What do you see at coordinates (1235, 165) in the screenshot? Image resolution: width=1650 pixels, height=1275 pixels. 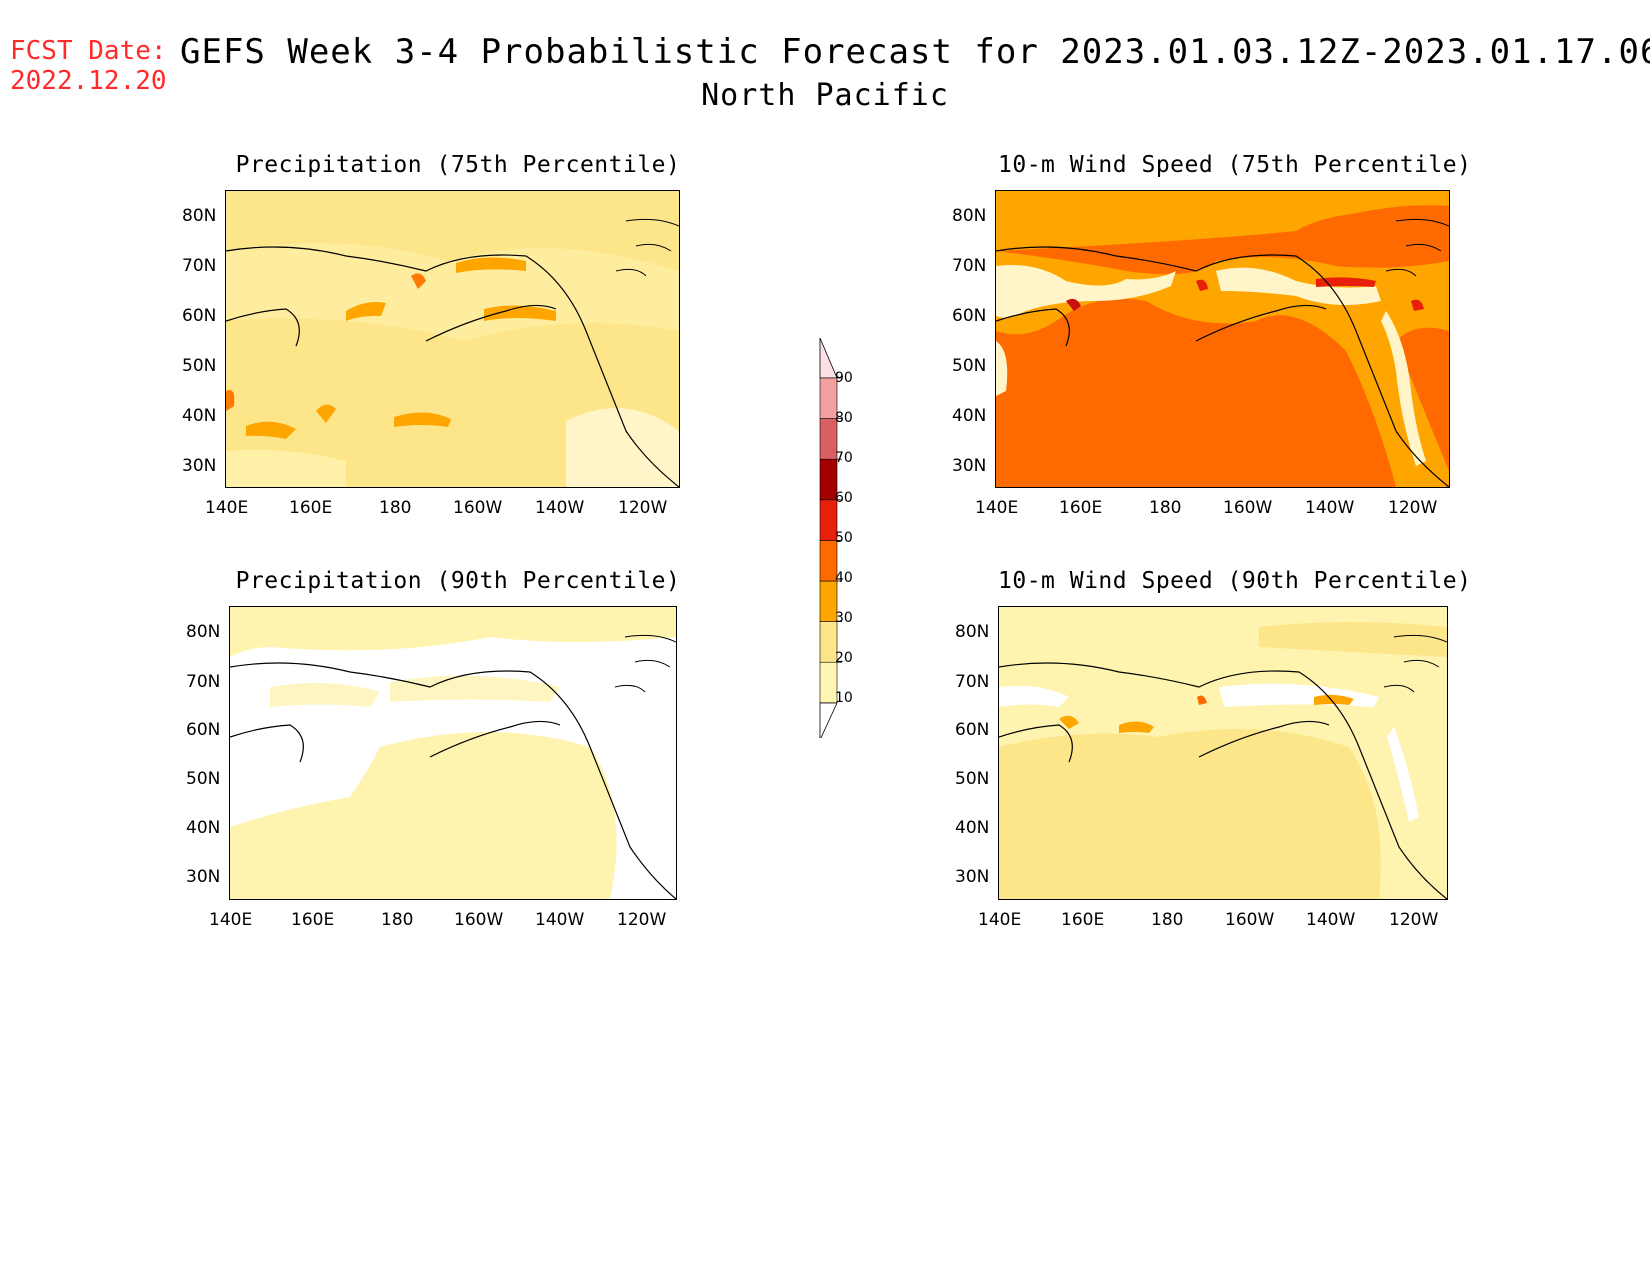 I see `panel-title-wind-75: 10-m Wind Speed (75th Percentile)` at bounding box center [1235, 165].